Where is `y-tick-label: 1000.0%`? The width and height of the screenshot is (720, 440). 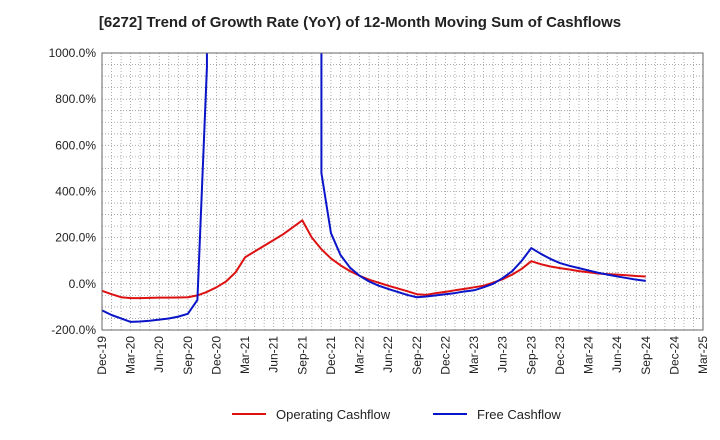
y-tick-label: 1000.0% is located at coordinates (73, 53).